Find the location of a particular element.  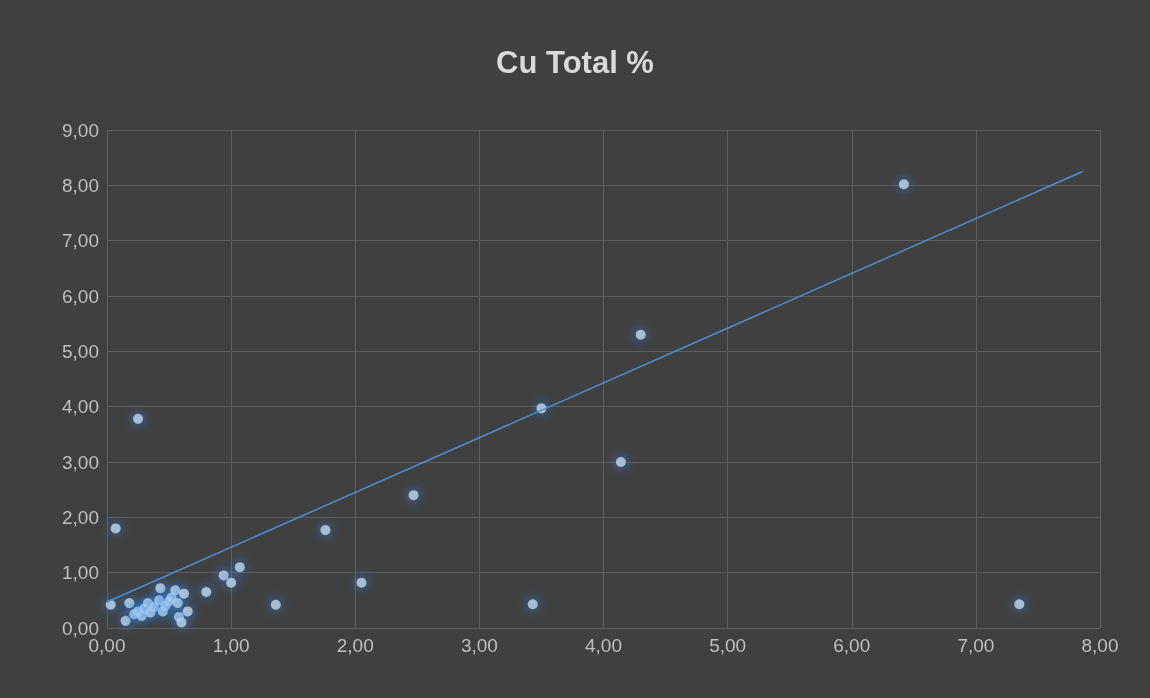

x-tick-label: 4,00 is located at coordinates (603, 645).